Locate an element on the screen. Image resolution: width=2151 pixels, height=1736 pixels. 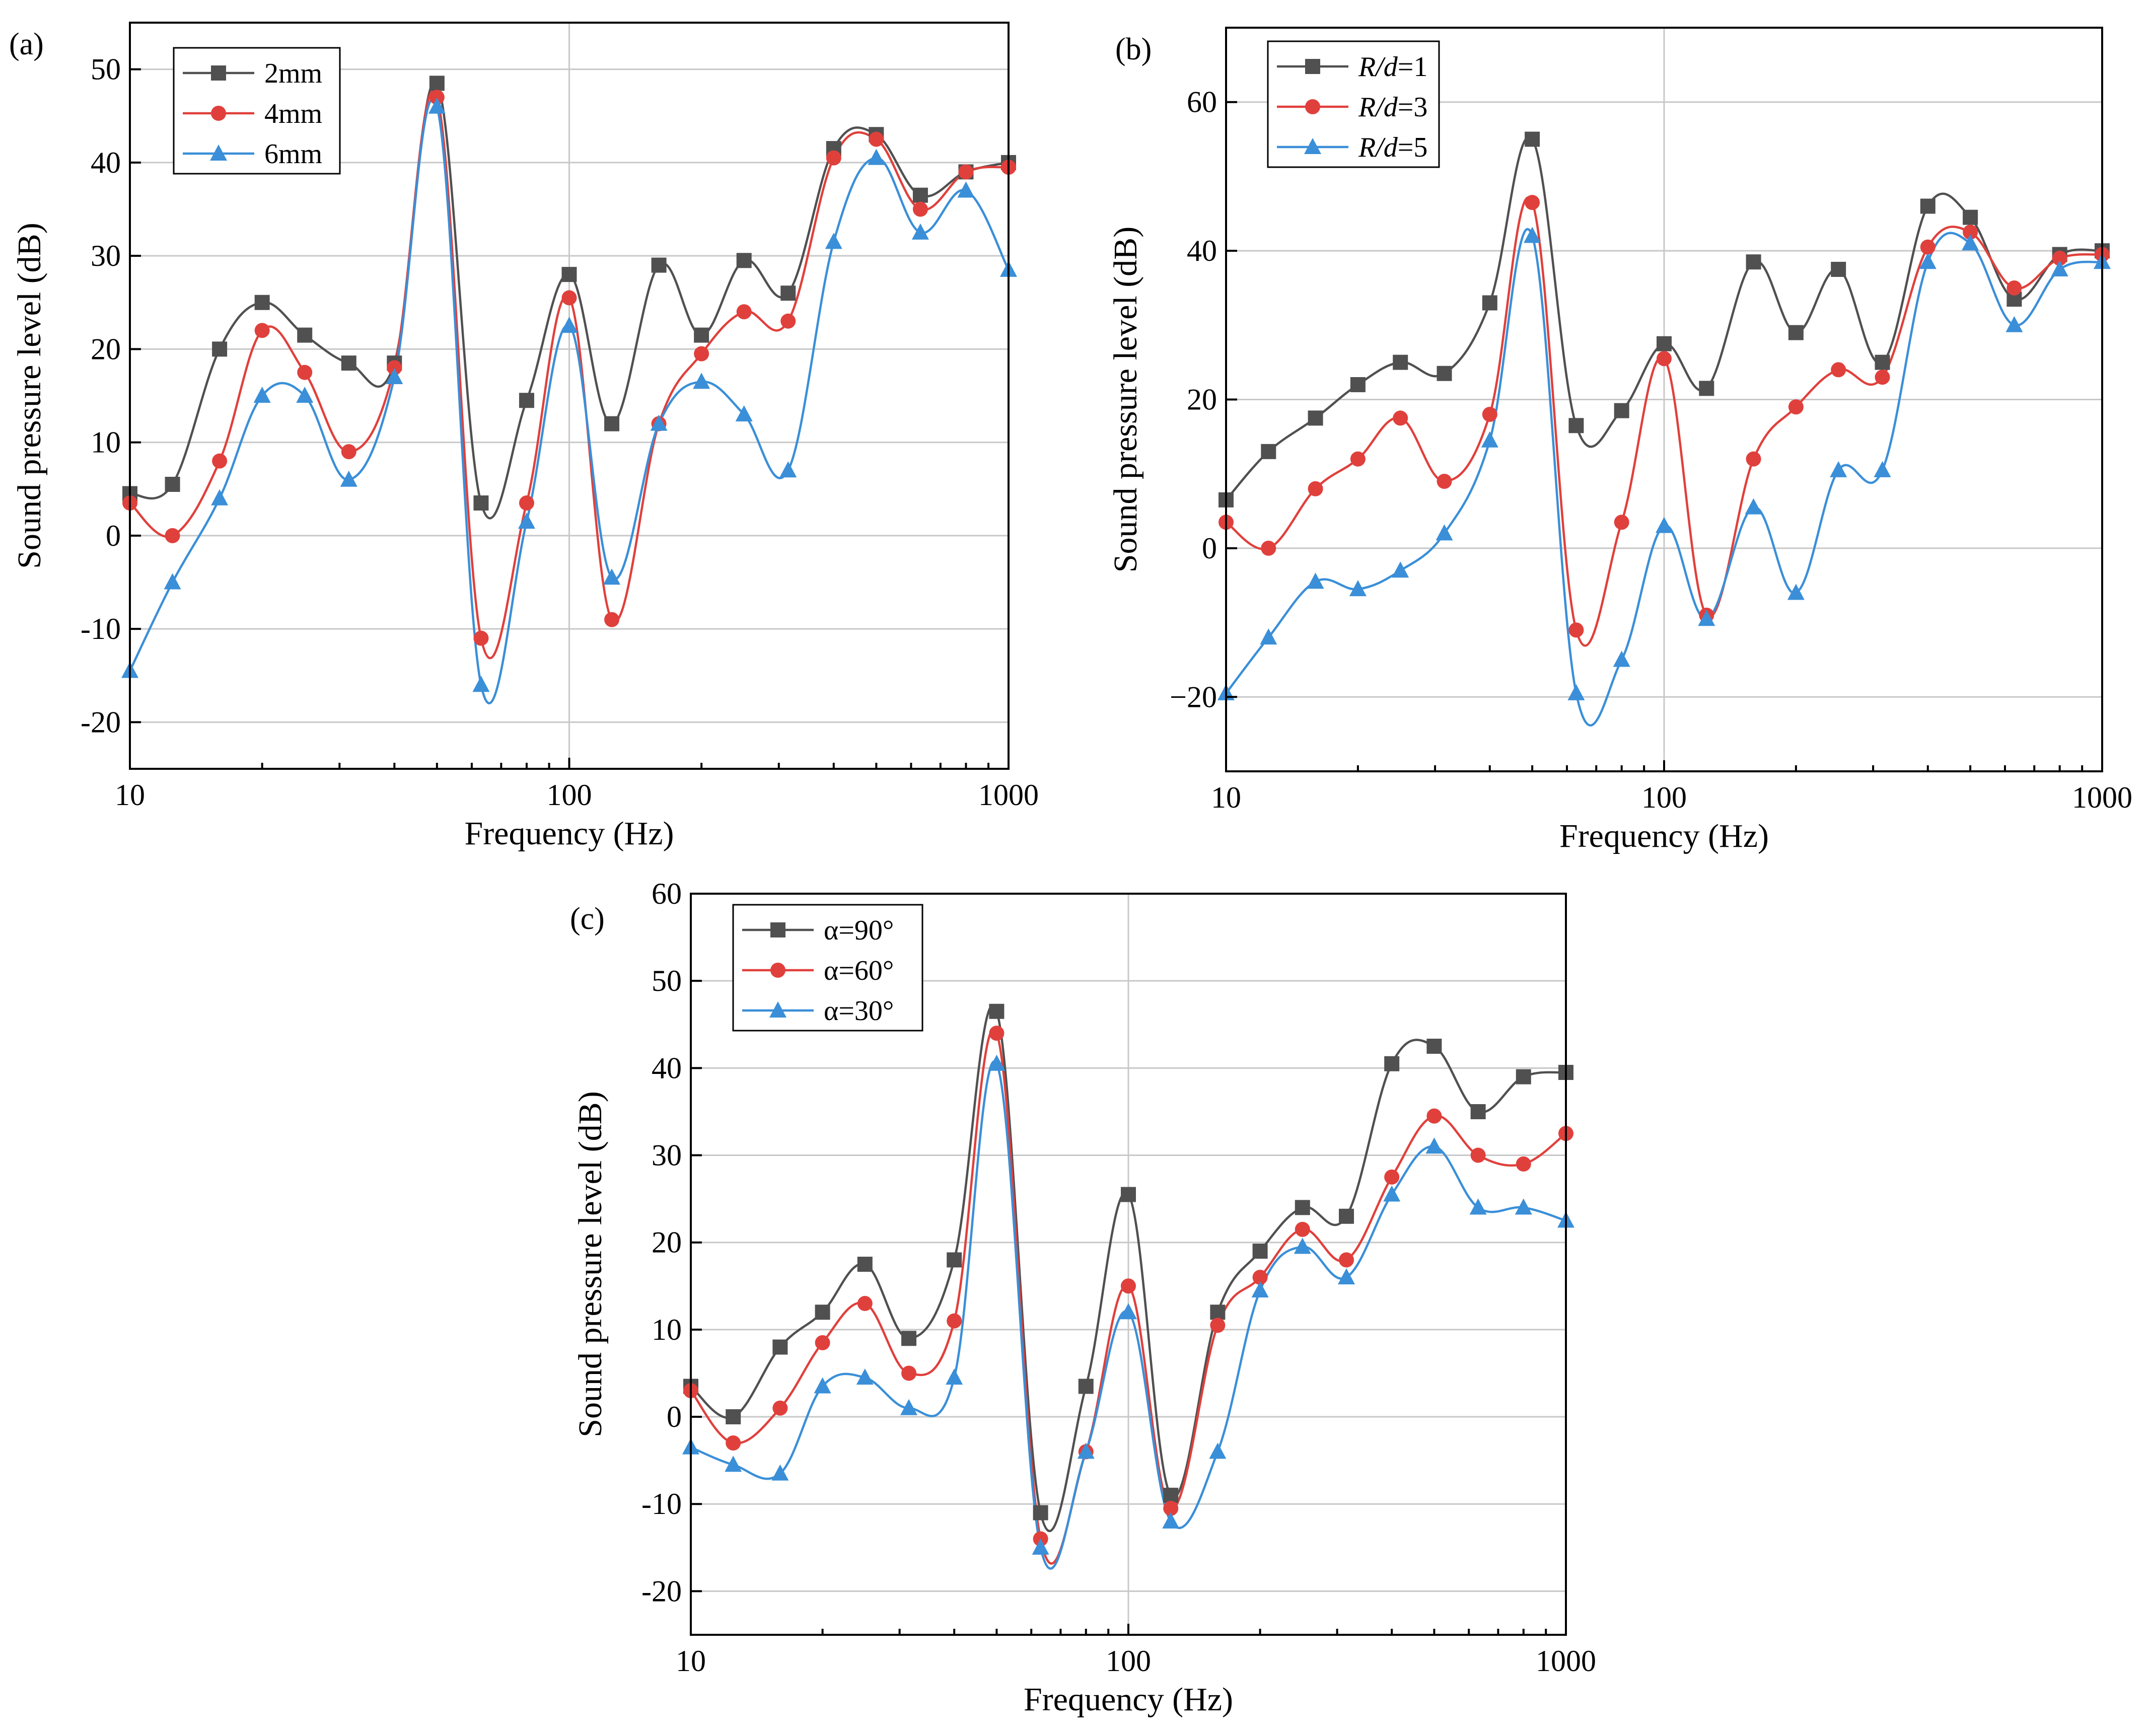
y-tick-label: -20 is located at coordinates (661, 1591).